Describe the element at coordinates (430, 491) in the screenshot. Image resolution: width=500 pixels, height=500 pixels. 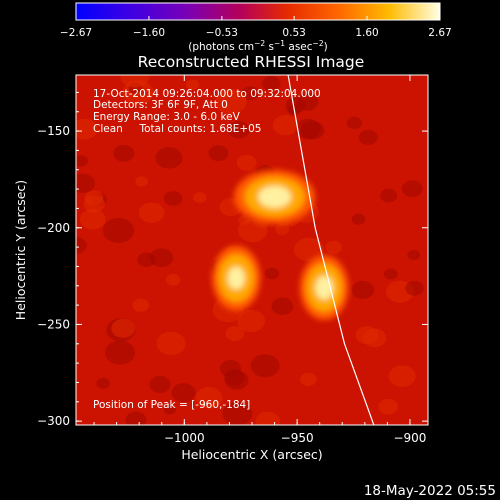
I see `footer-date: 18-May-2022 05:55` at that location.